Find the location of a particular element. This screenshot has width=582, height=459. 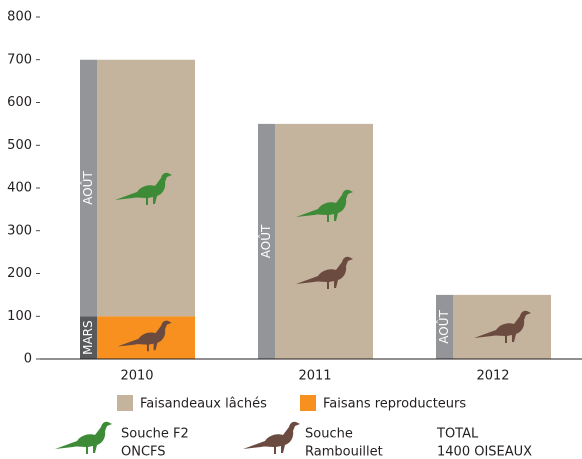

y-tick-label: 500 is located at coordinates (19, 145).